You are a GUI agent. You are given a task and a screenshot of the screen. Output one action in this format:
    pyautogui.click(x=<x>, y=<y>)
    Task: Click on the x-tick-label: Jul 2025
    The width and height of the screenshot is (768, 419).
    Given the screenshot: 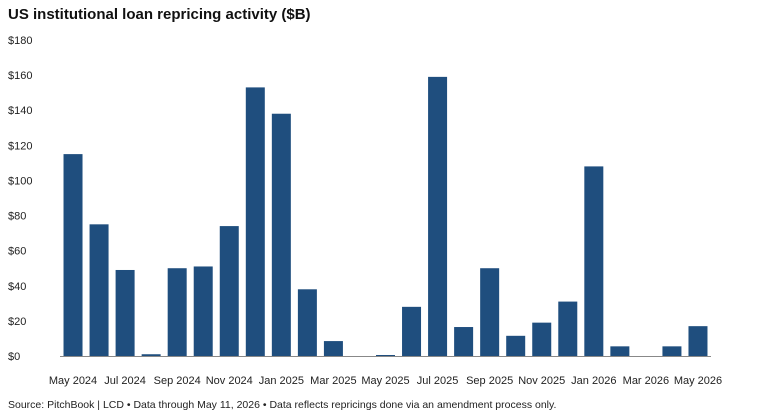 What is the action you would take?
    pyautogui.click(x=438, y=381)
    